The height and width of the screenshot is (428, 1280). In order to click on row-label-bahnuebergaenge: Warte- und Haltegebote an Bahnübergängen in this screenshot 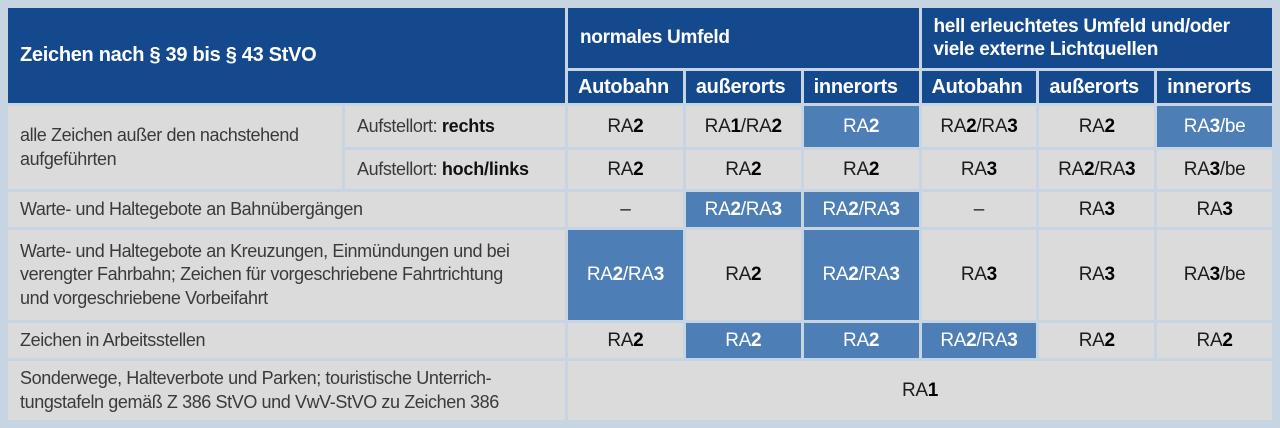, I will do `click(286, 209)`.